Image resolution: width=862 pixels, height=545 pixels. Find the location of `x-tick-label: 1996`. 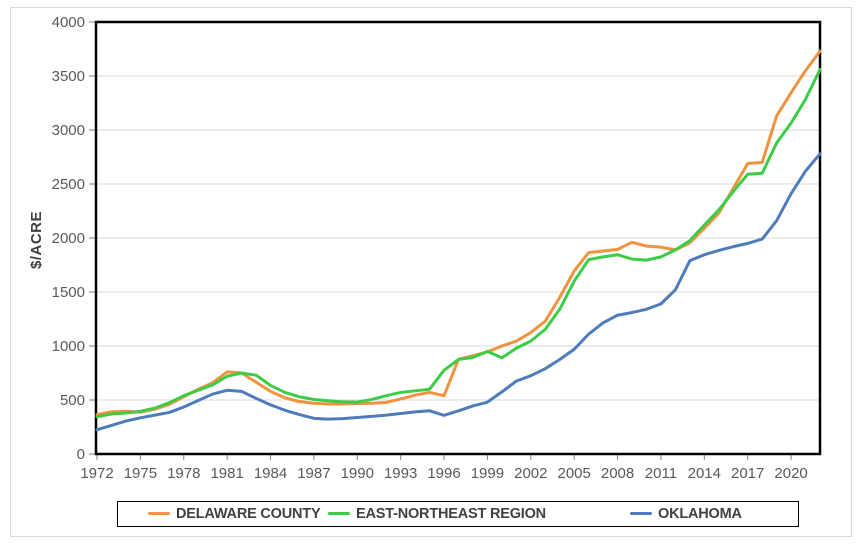

x-tick-label: 1996 is located at coordinates (443, 473).